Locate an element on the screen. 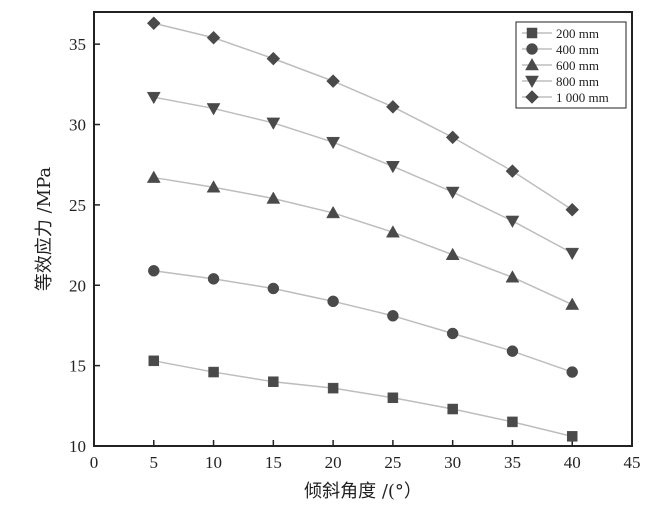  x-tick-label: 20 is located at coordinates (333, 462).